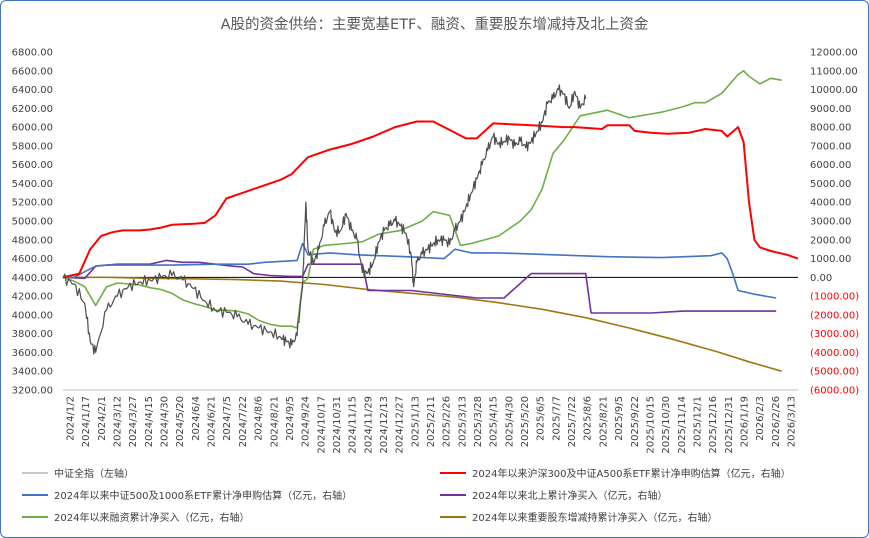 This screenshot has height=538, width=869. What do you see at coordinates (32, 259) in the screenshot?
I see `y-left-tick-label: 4600.00` at bounding box center [32, 259].